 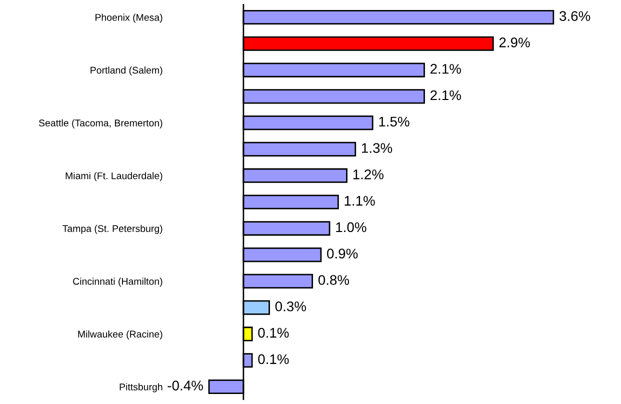 What do you see at coordinates (290, 306) in the screenshot?
I see `data-label: 0.3%` at bounding box center [290, 306].